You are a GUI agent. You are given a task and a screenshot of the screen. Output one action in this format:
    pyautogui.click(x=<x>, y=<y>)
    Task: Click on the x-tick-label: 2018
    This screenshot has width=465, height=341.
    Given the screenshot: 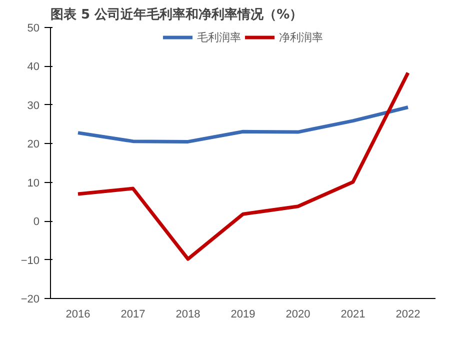 What is the action you would take?
    pyautogui.click(x=188, y=314)
    